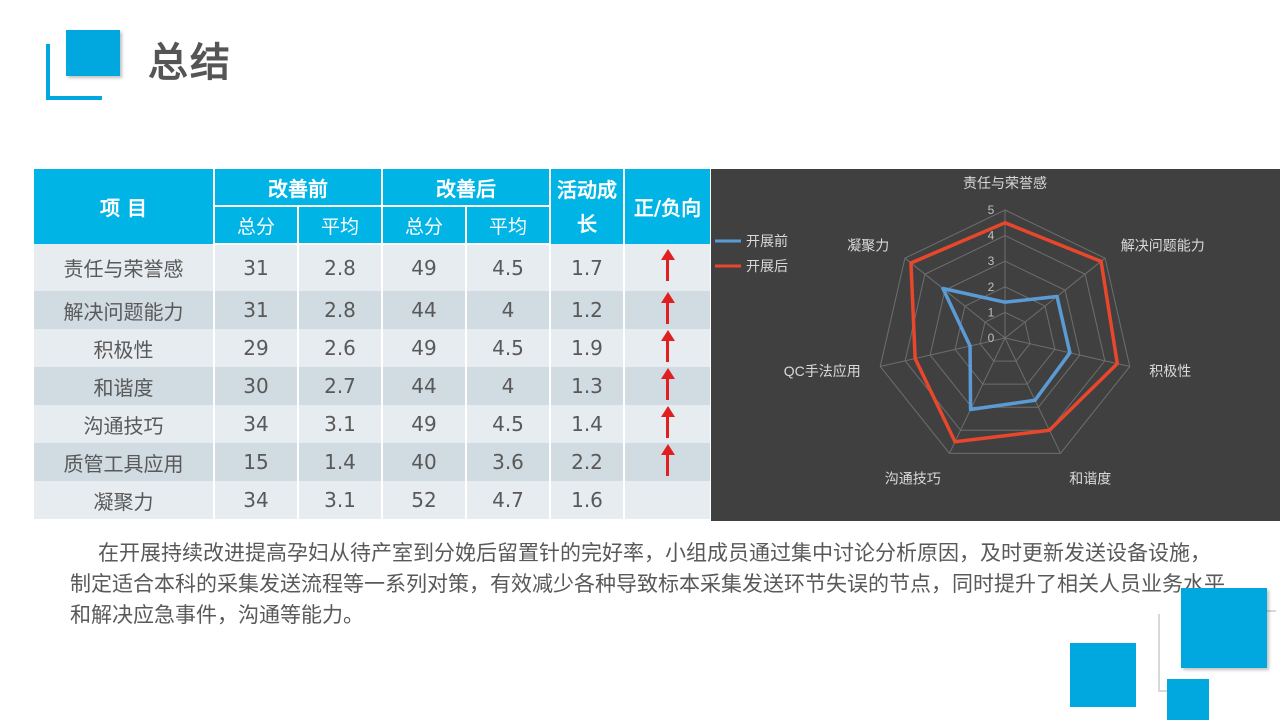 This screenshot has height=720, width=1280. What do you see at coordinates (124, 267) in the screenshot?
I see `cell-item: 责任与荣誉感` at bounding box center [124, 267].